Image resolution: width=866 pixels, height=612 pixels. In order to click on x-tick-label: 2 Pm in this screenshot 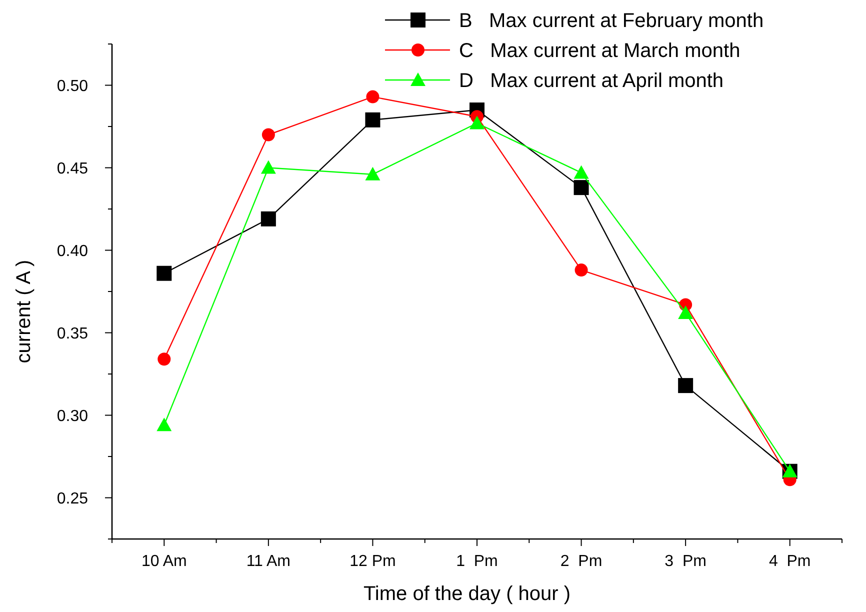, I will do `click(581, 561)`.